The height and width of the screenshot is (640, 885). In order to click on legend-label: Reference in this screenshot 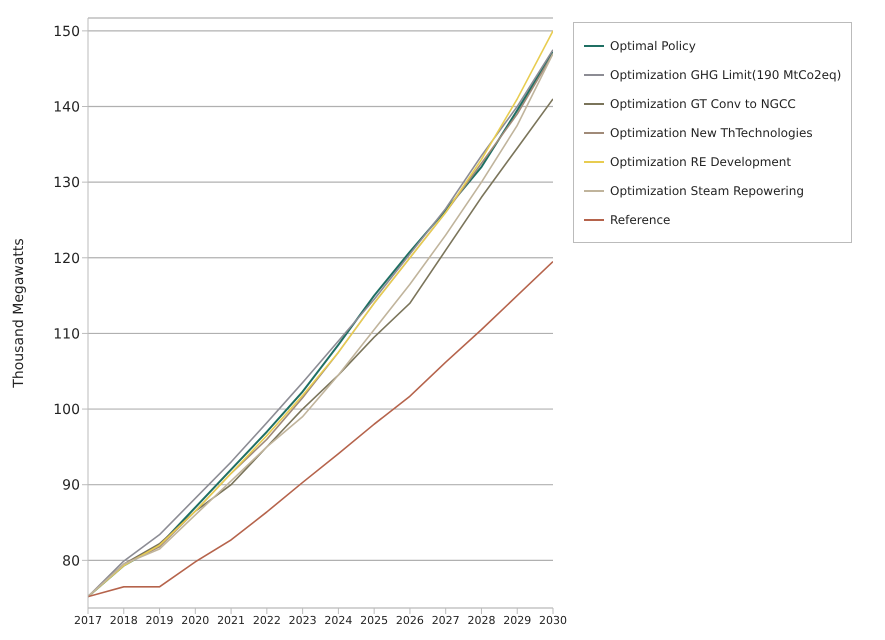, I will do `click(640, 219)`.